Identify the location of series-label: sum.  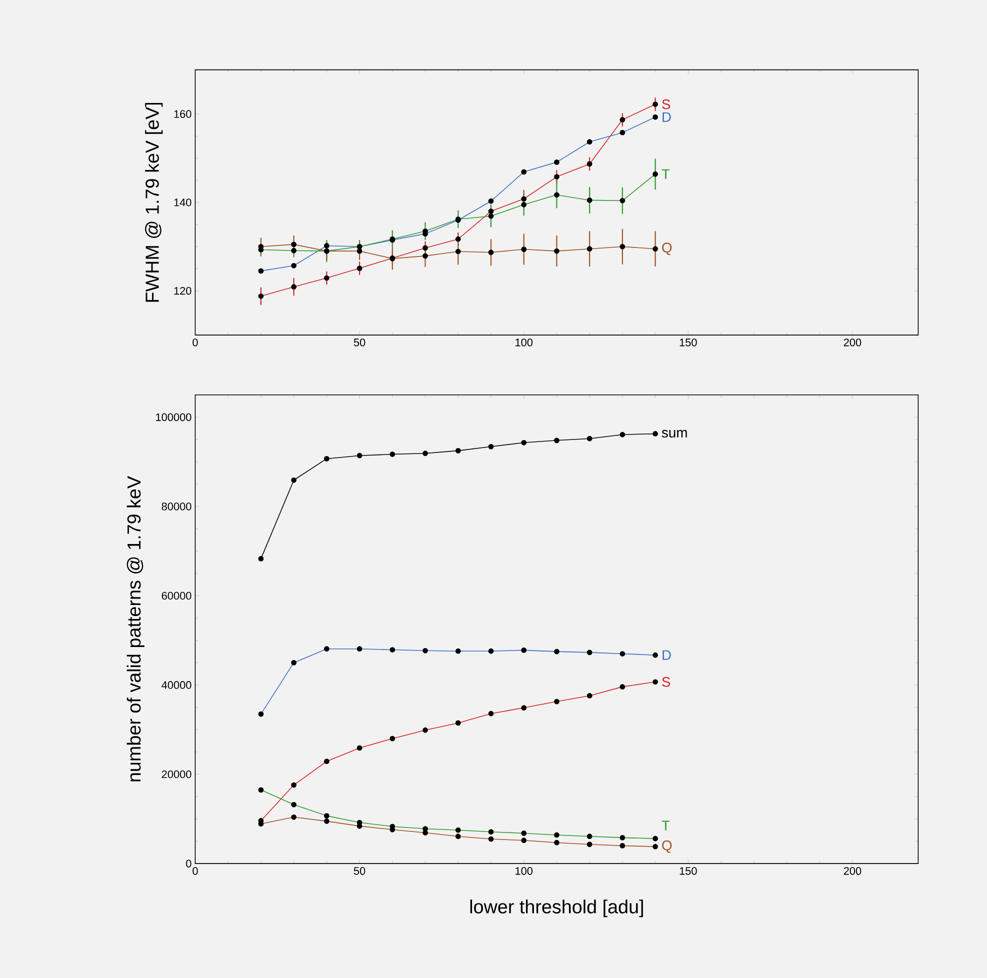
(674, 434).